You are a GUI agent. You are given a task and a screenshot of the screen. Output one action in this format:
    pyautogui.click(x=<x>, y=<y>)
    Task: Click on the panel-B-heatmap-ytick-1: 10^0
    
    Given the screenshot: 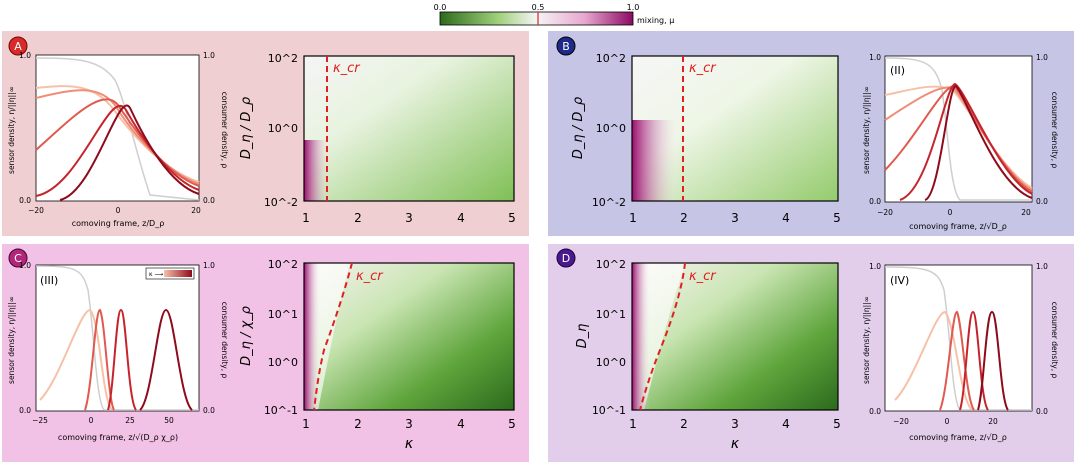 What is the action you would take?
    pyautogui.click(x=611, y=128)
    